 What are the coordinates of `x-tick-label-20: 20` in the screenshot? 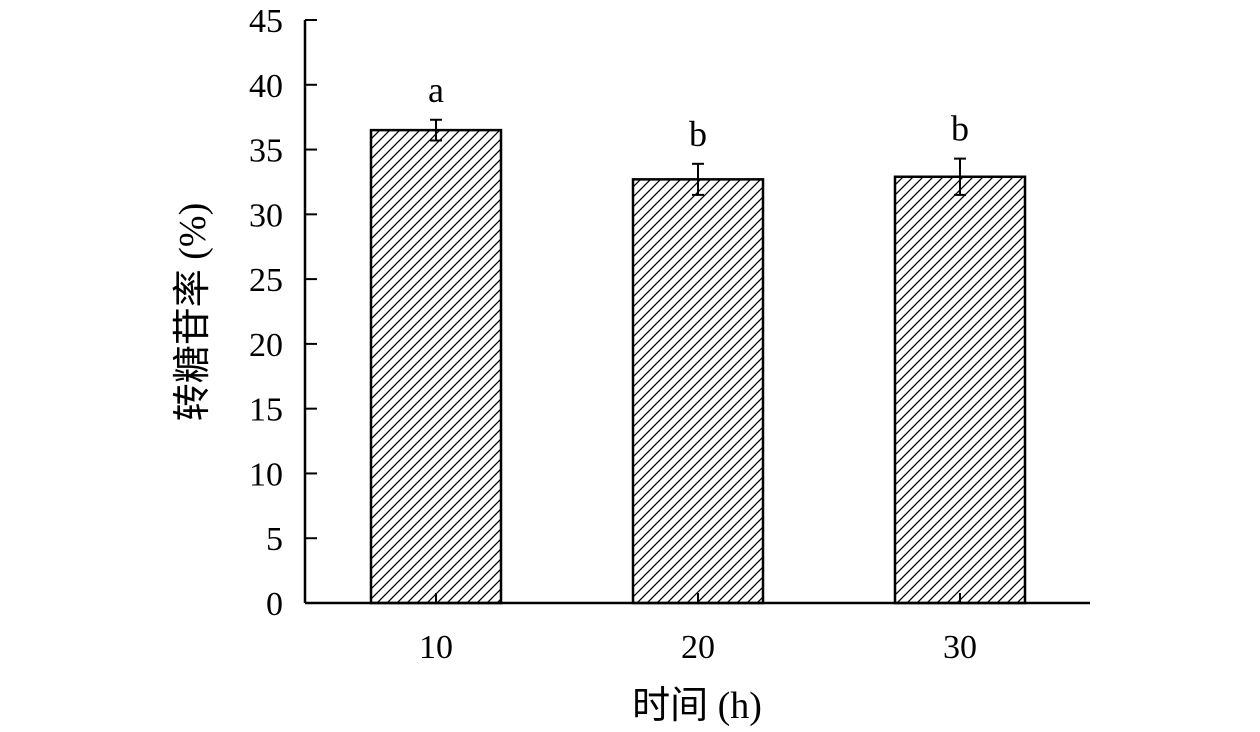 It's located at (698, 647).